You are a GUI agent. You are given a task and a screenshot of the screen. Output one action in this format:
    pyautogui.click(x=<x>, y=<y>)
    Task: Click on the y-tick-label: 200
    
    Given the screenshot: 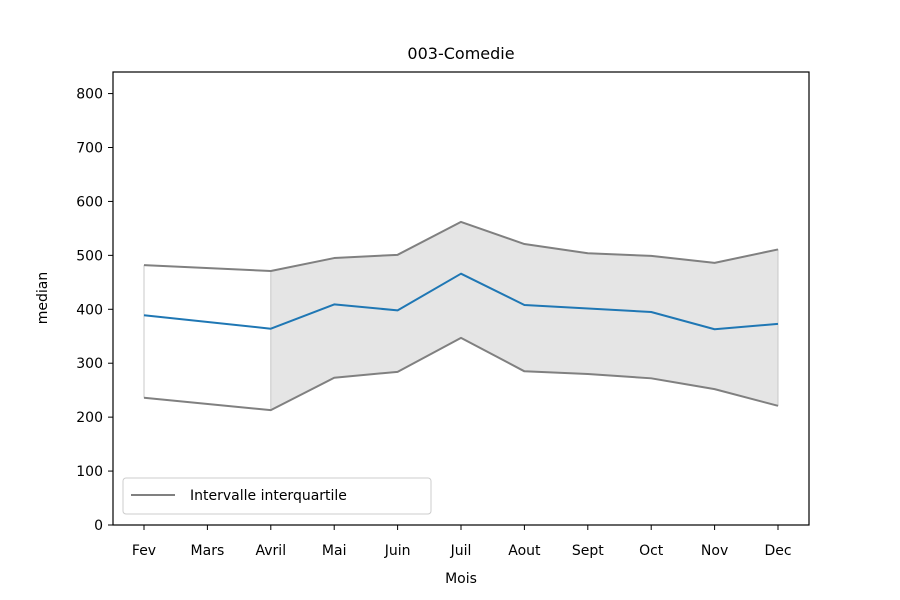 What is the action you would take?
    pyautogui.click(x=89, y=418)
    